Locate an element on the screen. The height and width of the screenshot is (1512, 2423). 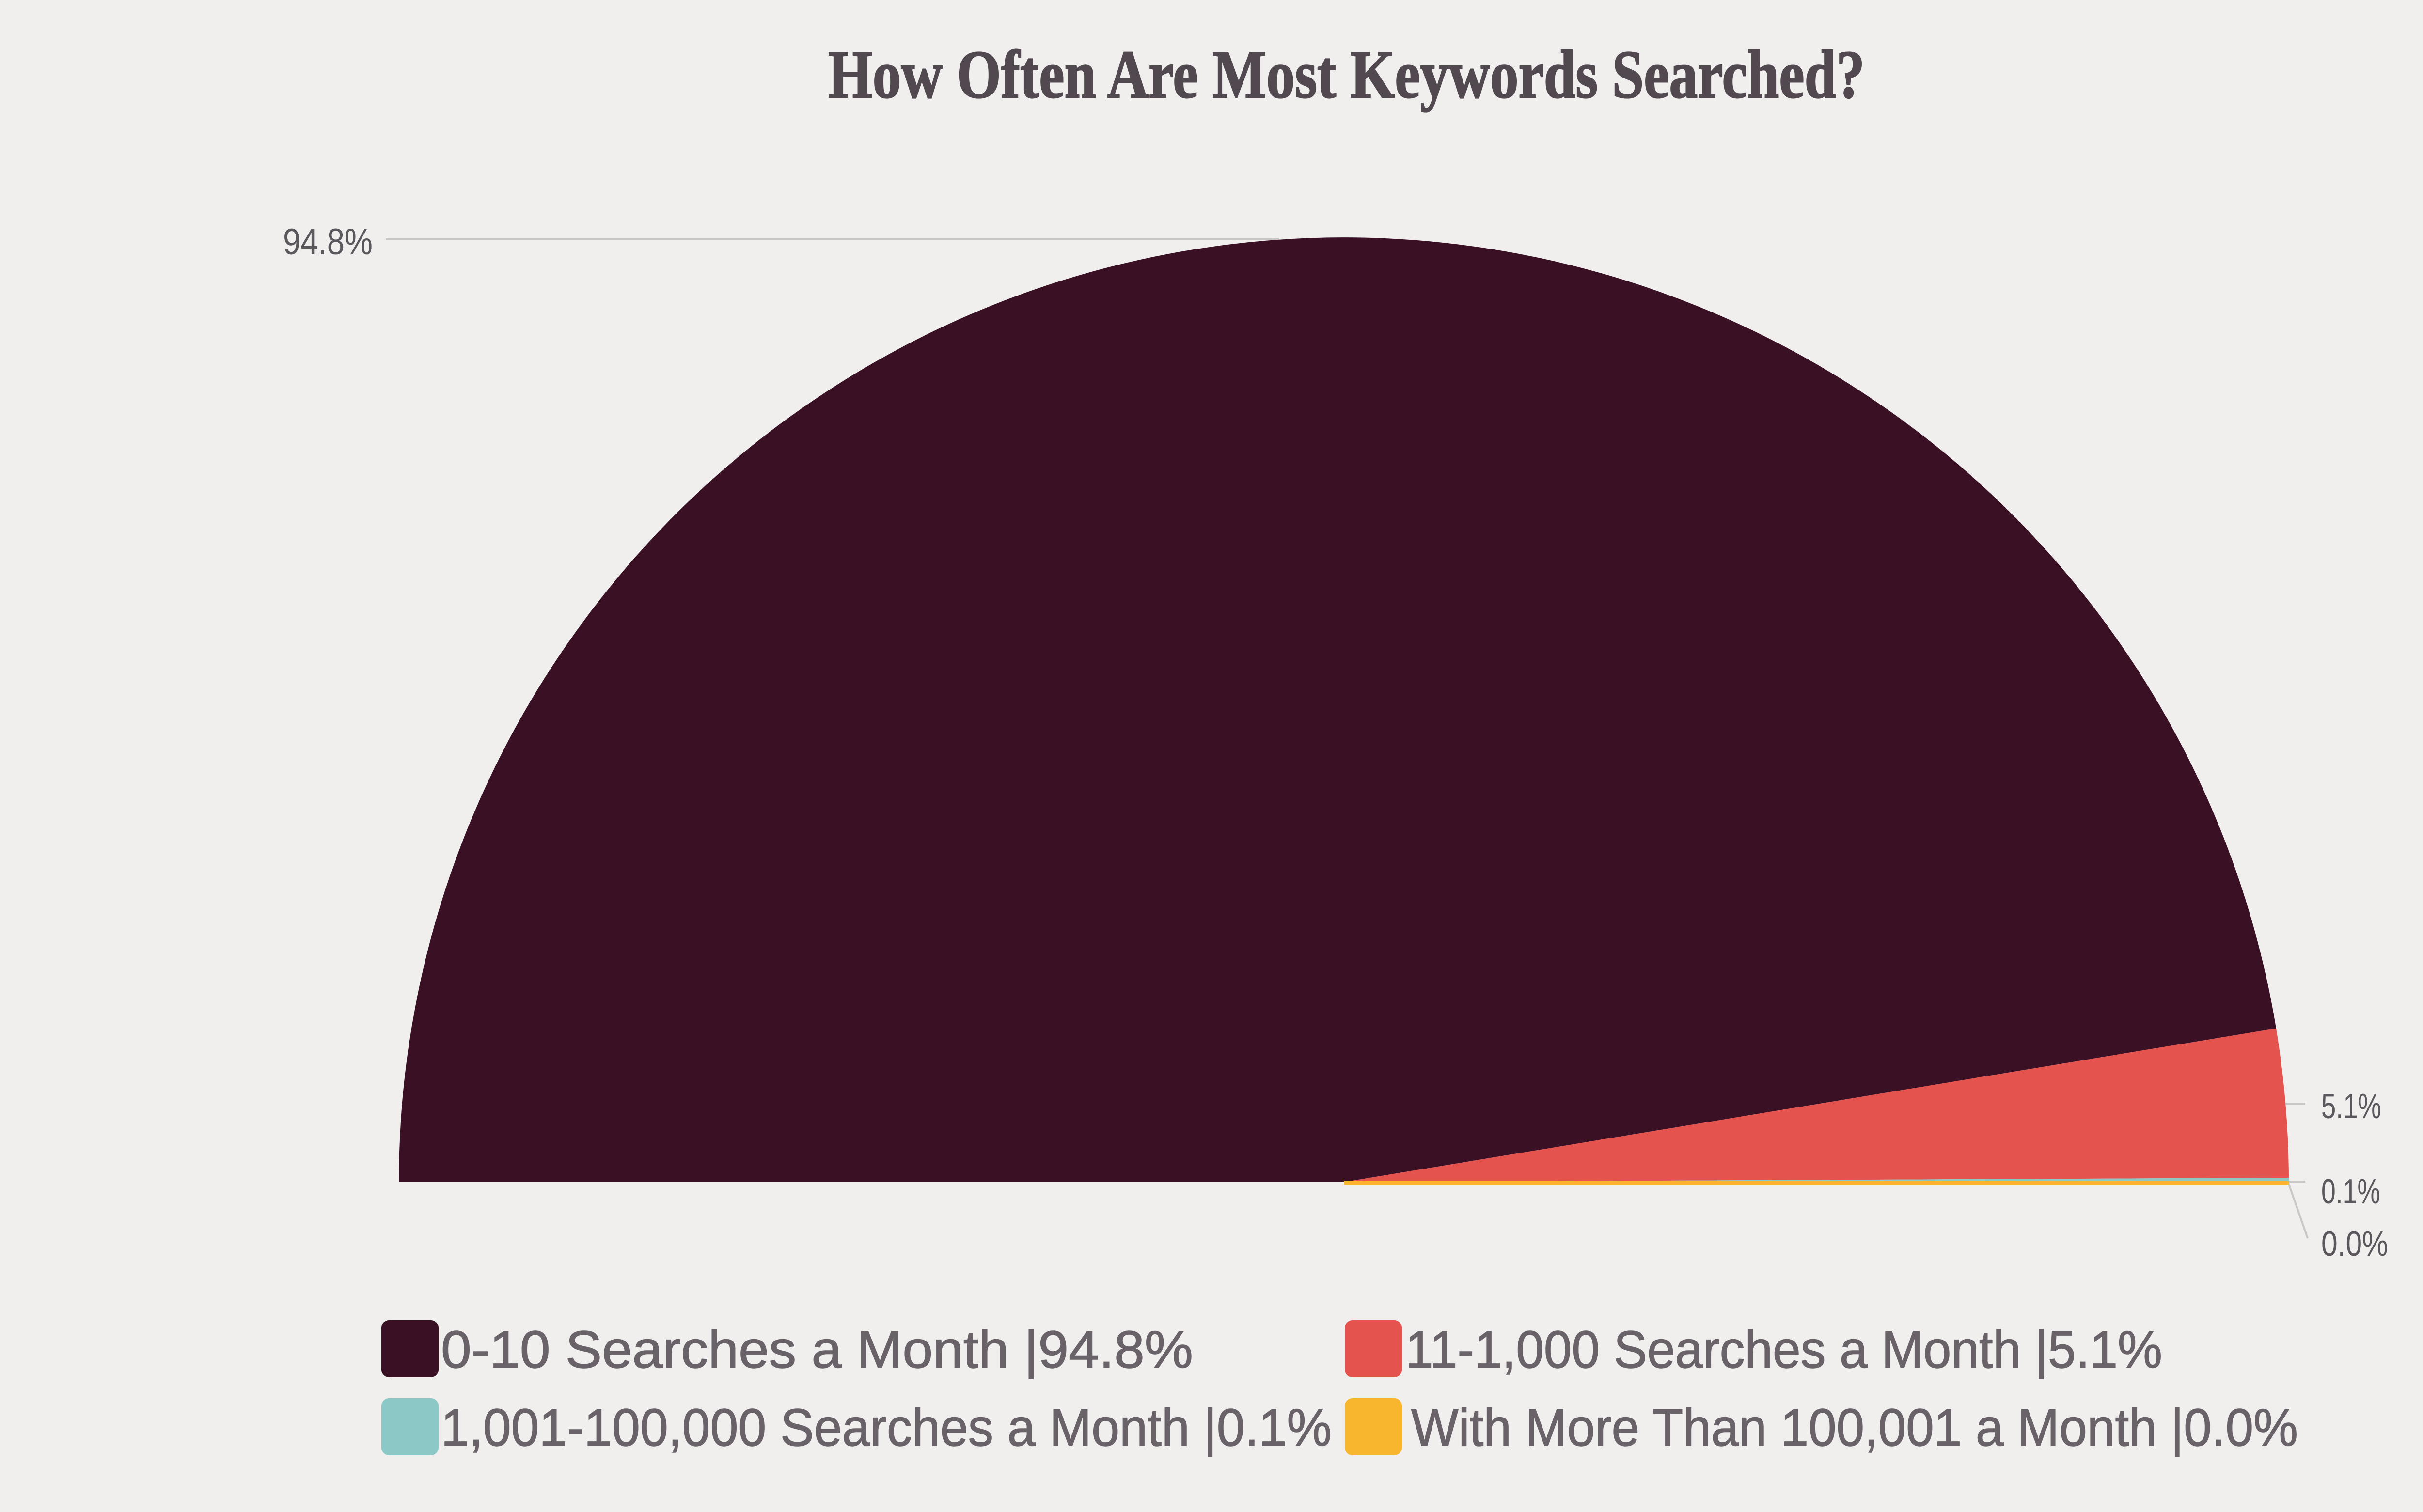
svg-text: 0.0% is located at coordinates (2354, 1244).